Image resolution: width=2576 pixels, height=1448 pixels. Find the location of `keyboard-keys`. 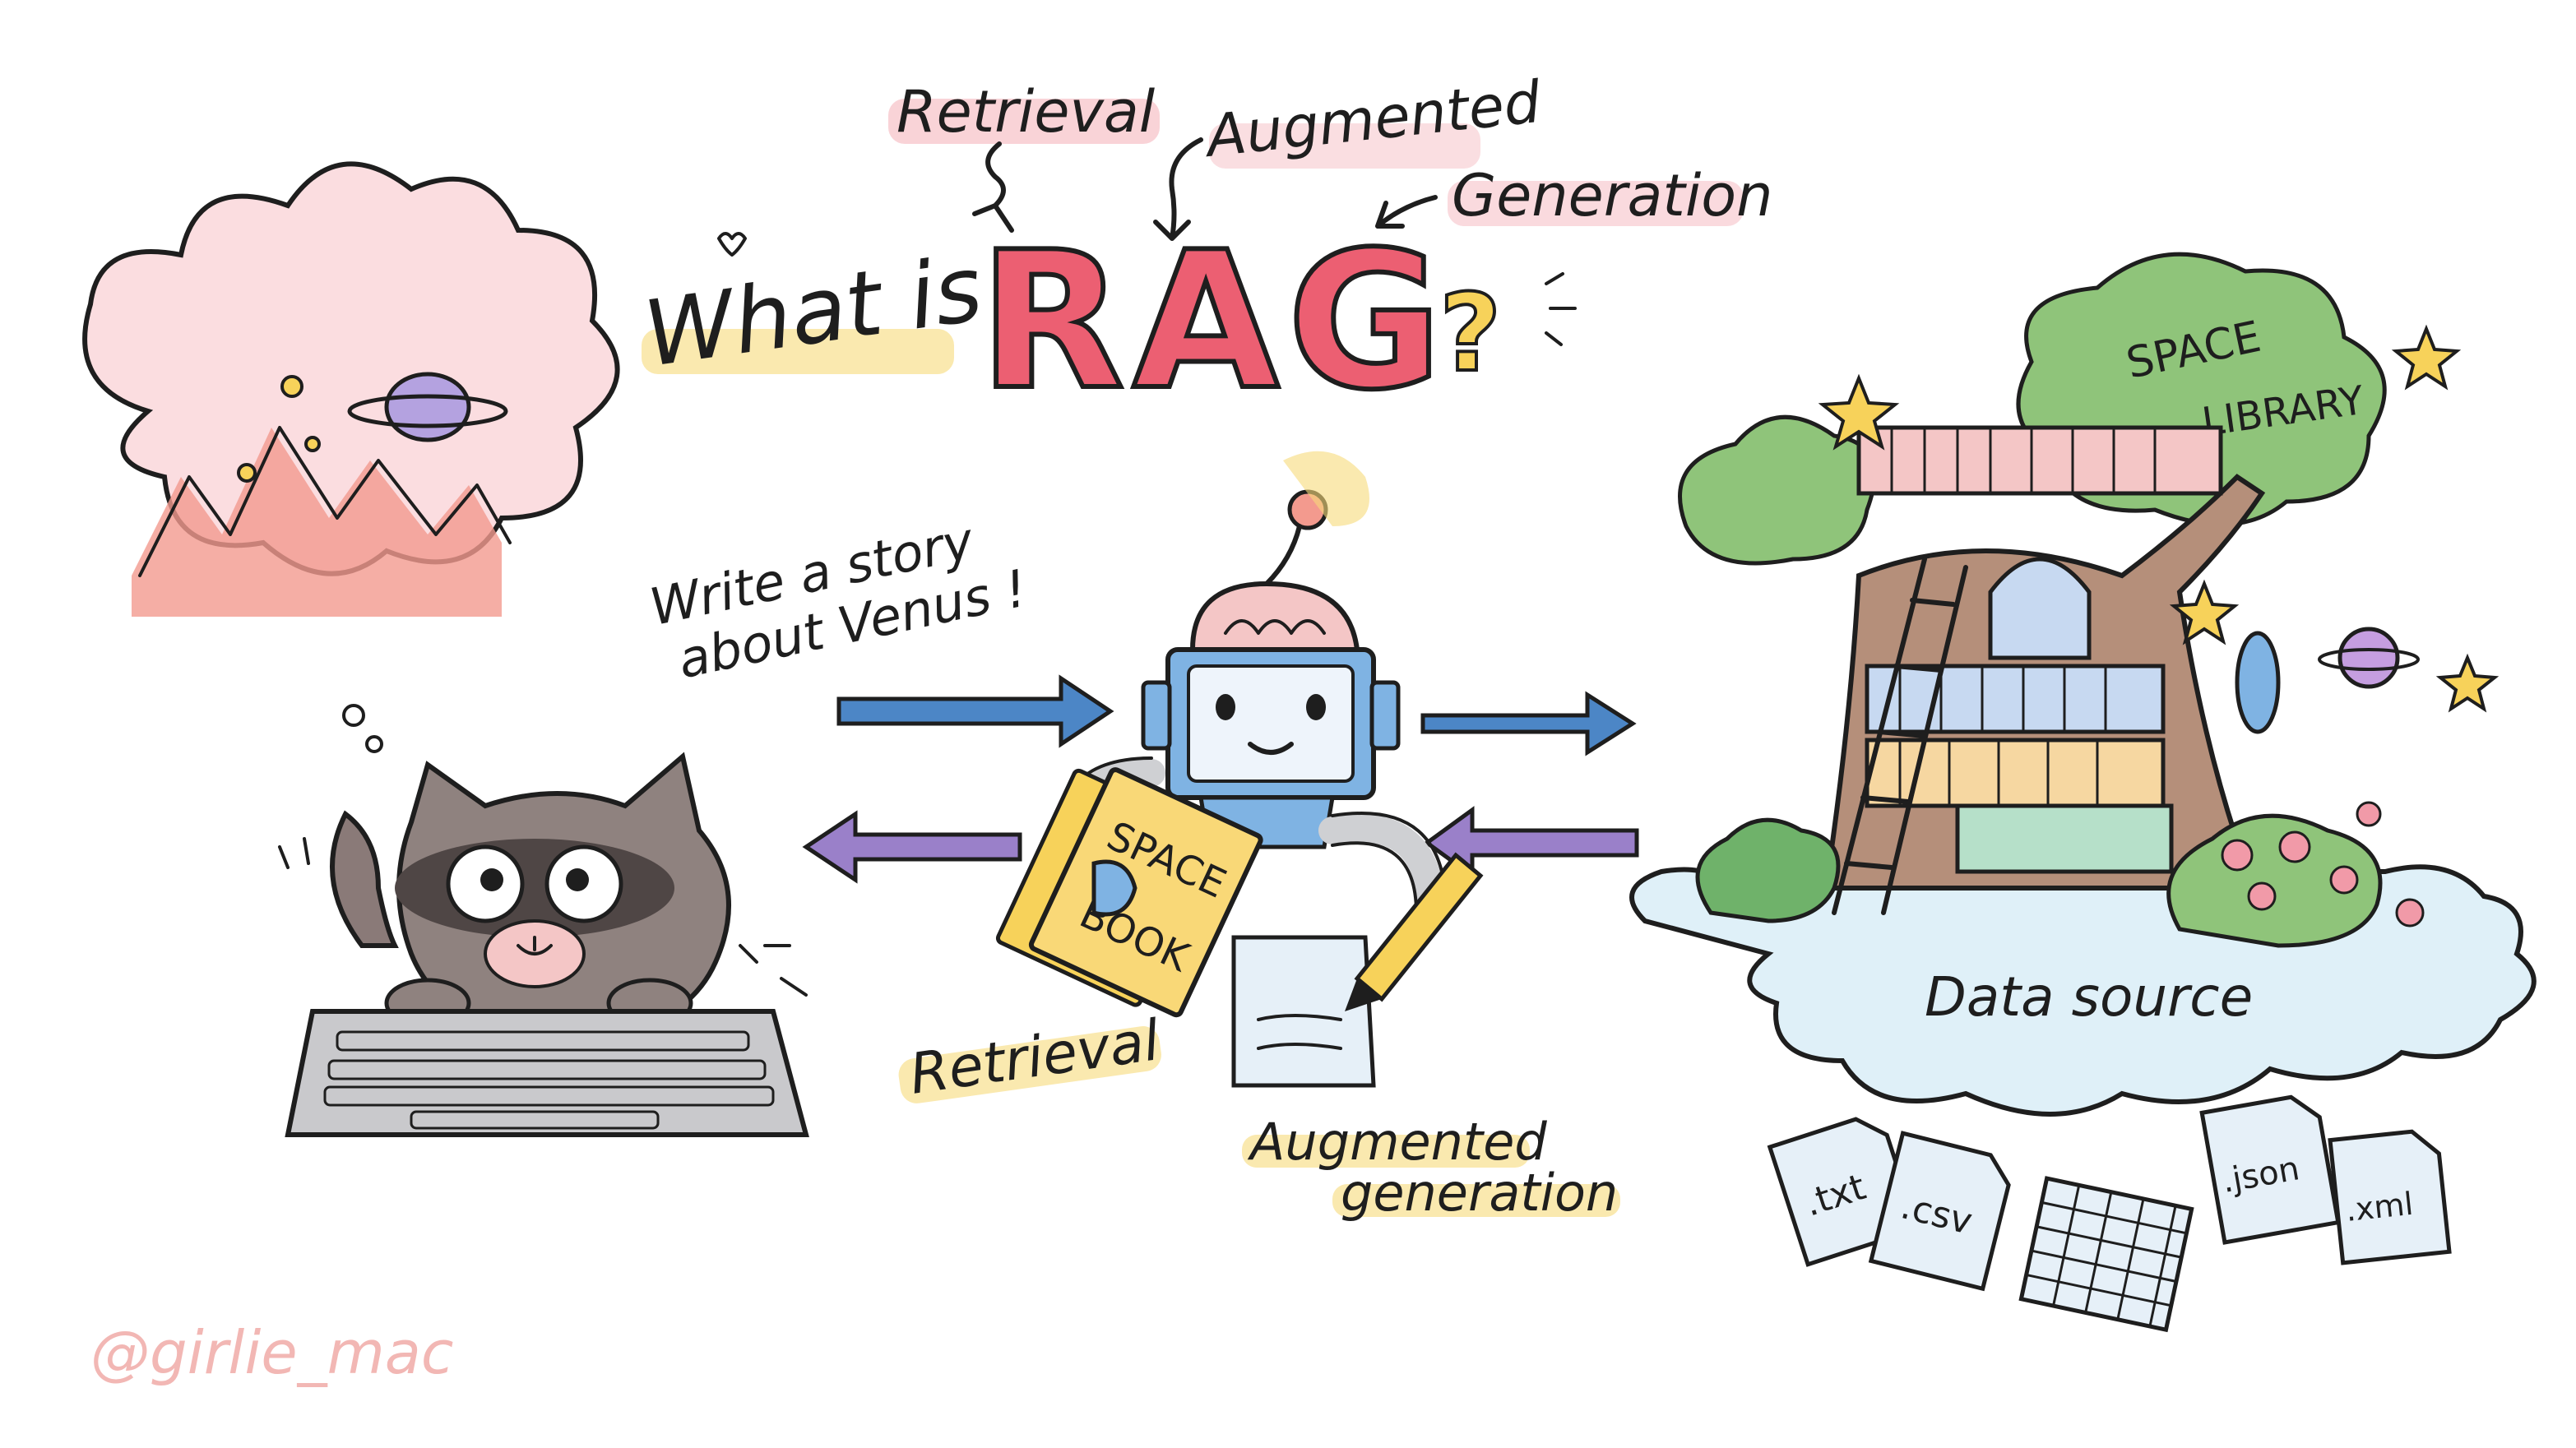

keyboard-keys is located at coordinates (549, 1080).